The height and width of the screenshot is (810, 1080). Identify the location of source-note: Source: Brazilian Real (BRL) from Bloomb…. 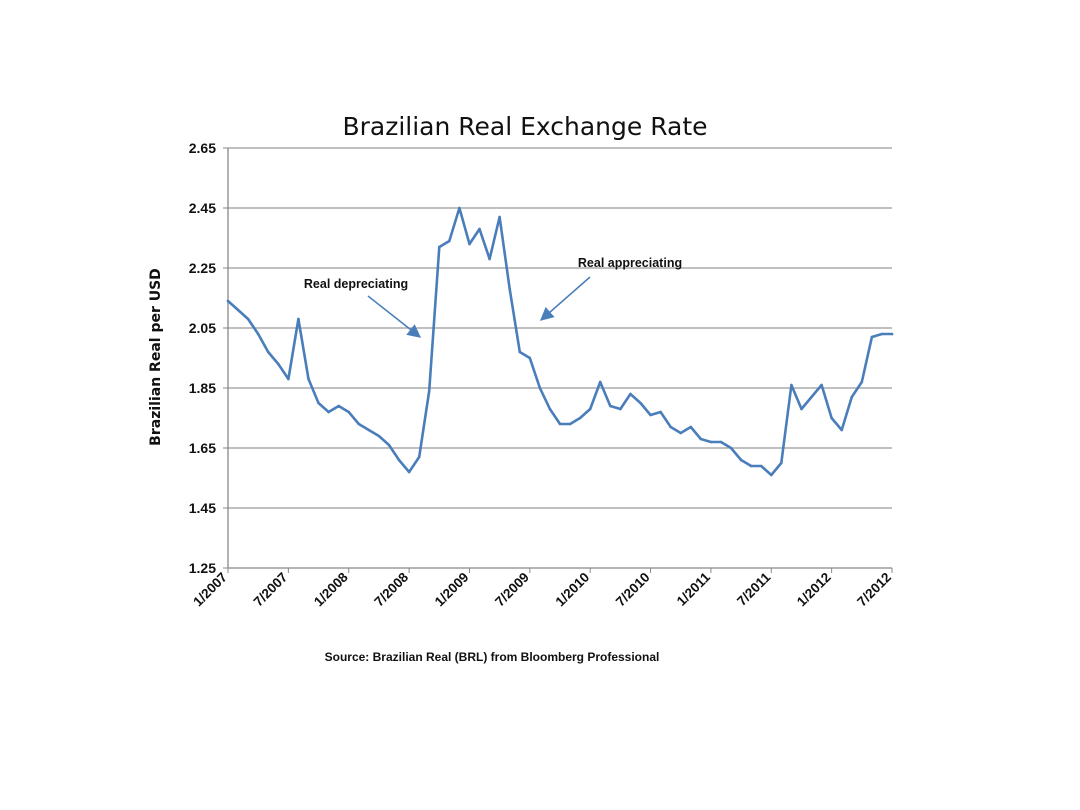
(492, 657).